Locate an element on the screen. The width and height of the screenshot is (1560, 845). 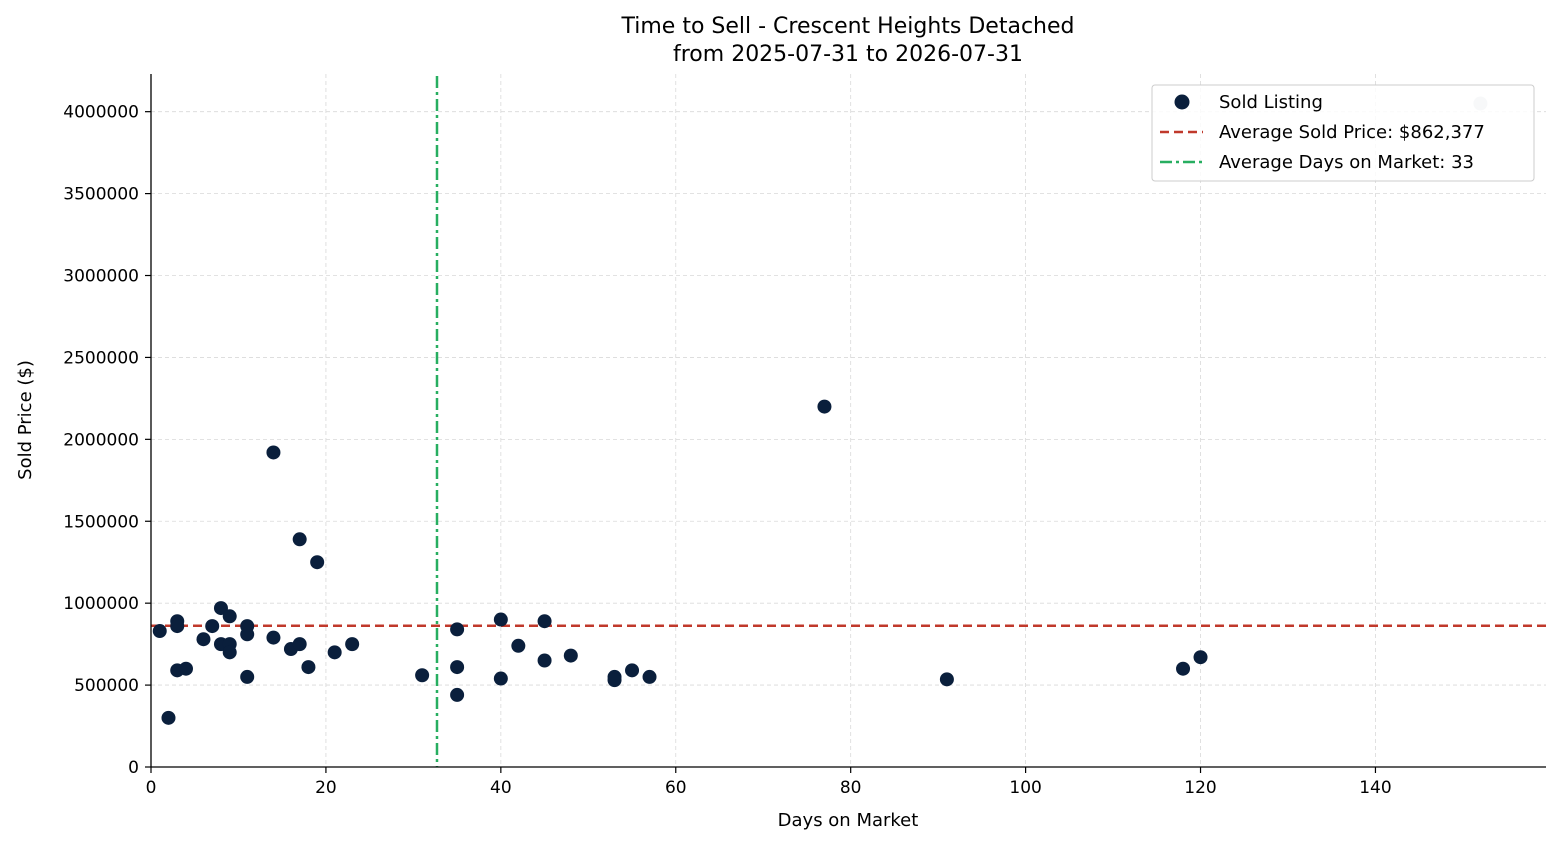
y-tick-label: 2000000 is located at coordinates (101, 440).